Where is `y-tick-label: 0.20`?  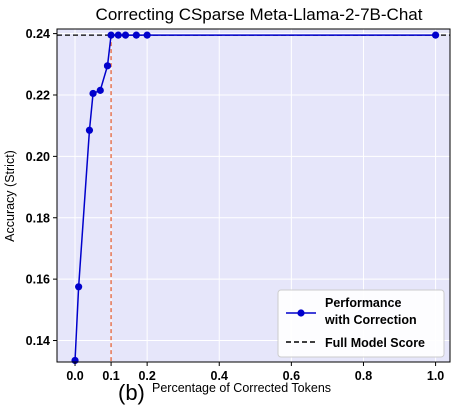
y-tick-label: 0.20 is located at coordinates (38, 157).